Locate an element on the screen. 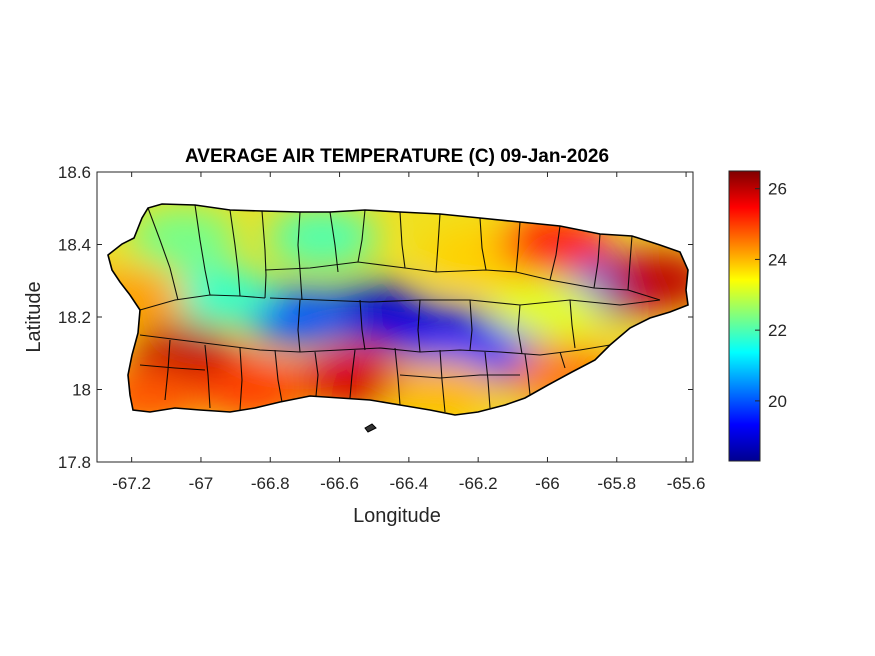  colorbar-tick-label: 26 is located at coordinates (777, 189).